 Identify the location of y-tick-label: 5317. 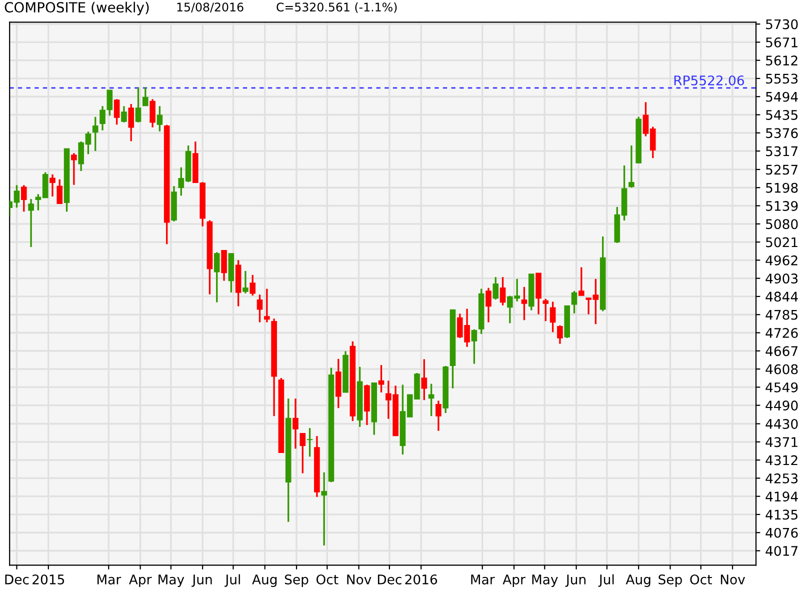
(782, 151).